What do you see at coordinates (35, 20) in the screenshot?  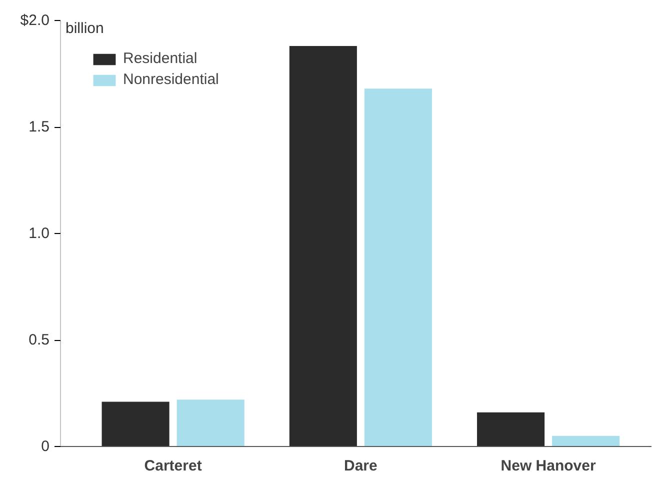 I see `y-tick-label: $2.0` at bounding box center [35, 20].